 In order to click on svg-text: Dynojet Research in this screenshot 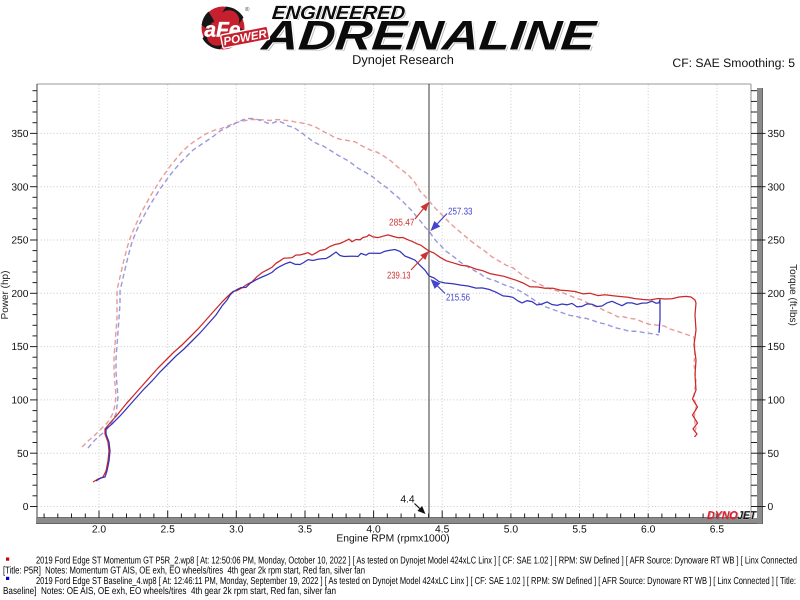, I will do `click(403, 59)`.